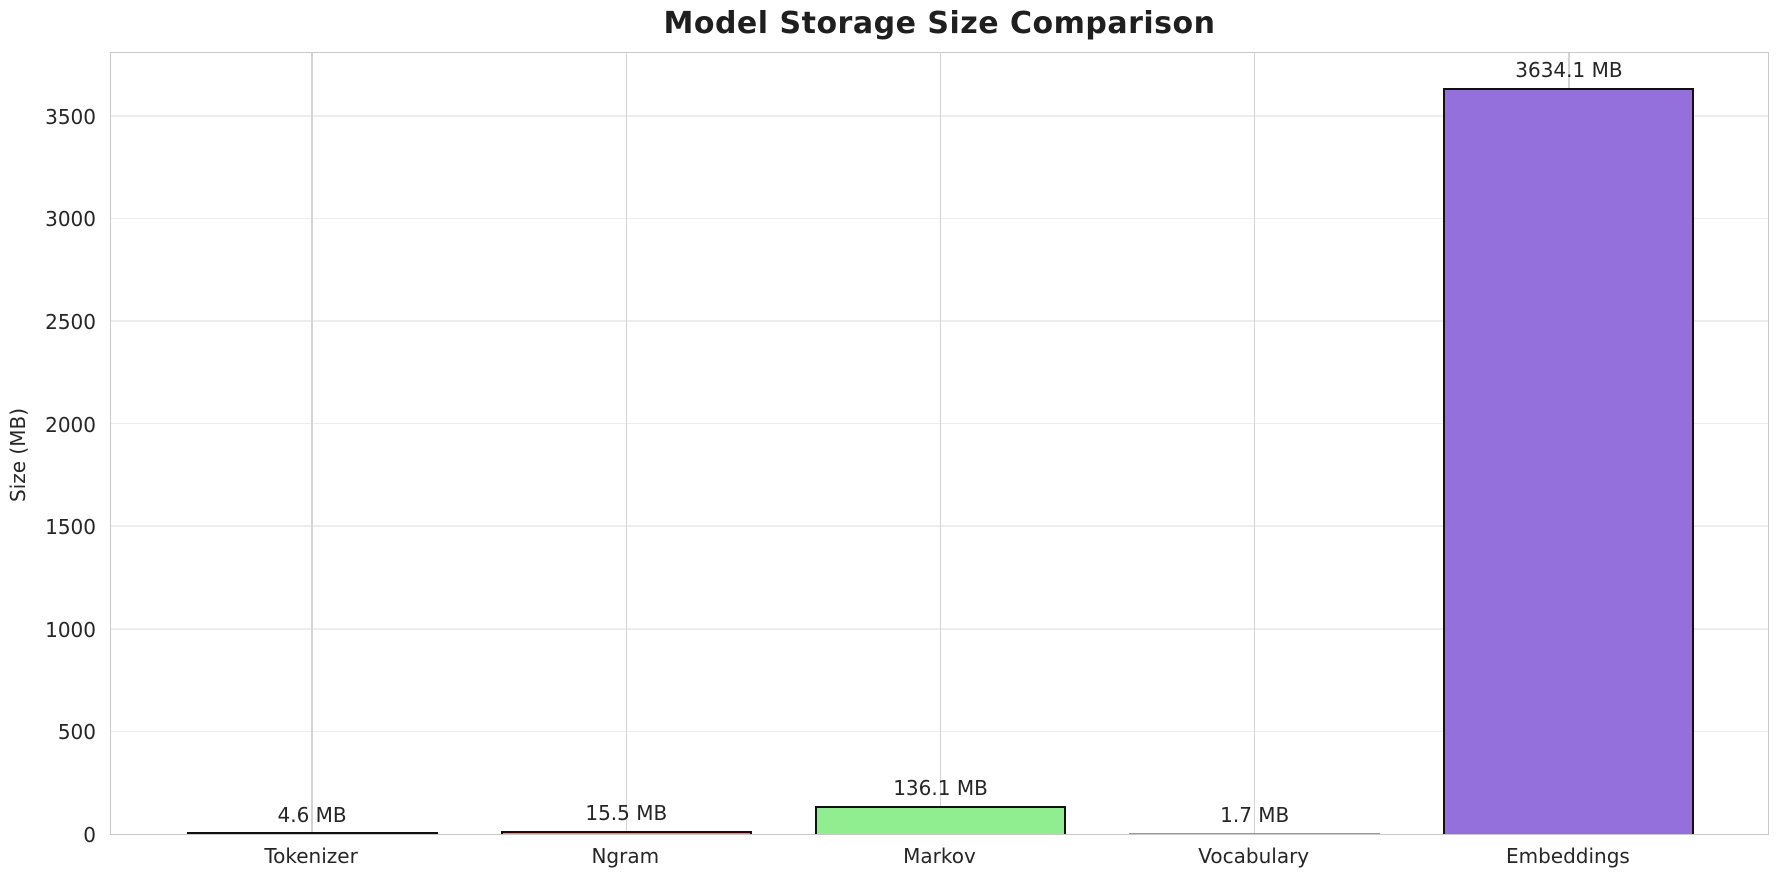 This screenshot has height=886, width=1784. Describe the element at coordinates (76, 732) in the screenshot. I see `y-tick-label: 500` at that location.